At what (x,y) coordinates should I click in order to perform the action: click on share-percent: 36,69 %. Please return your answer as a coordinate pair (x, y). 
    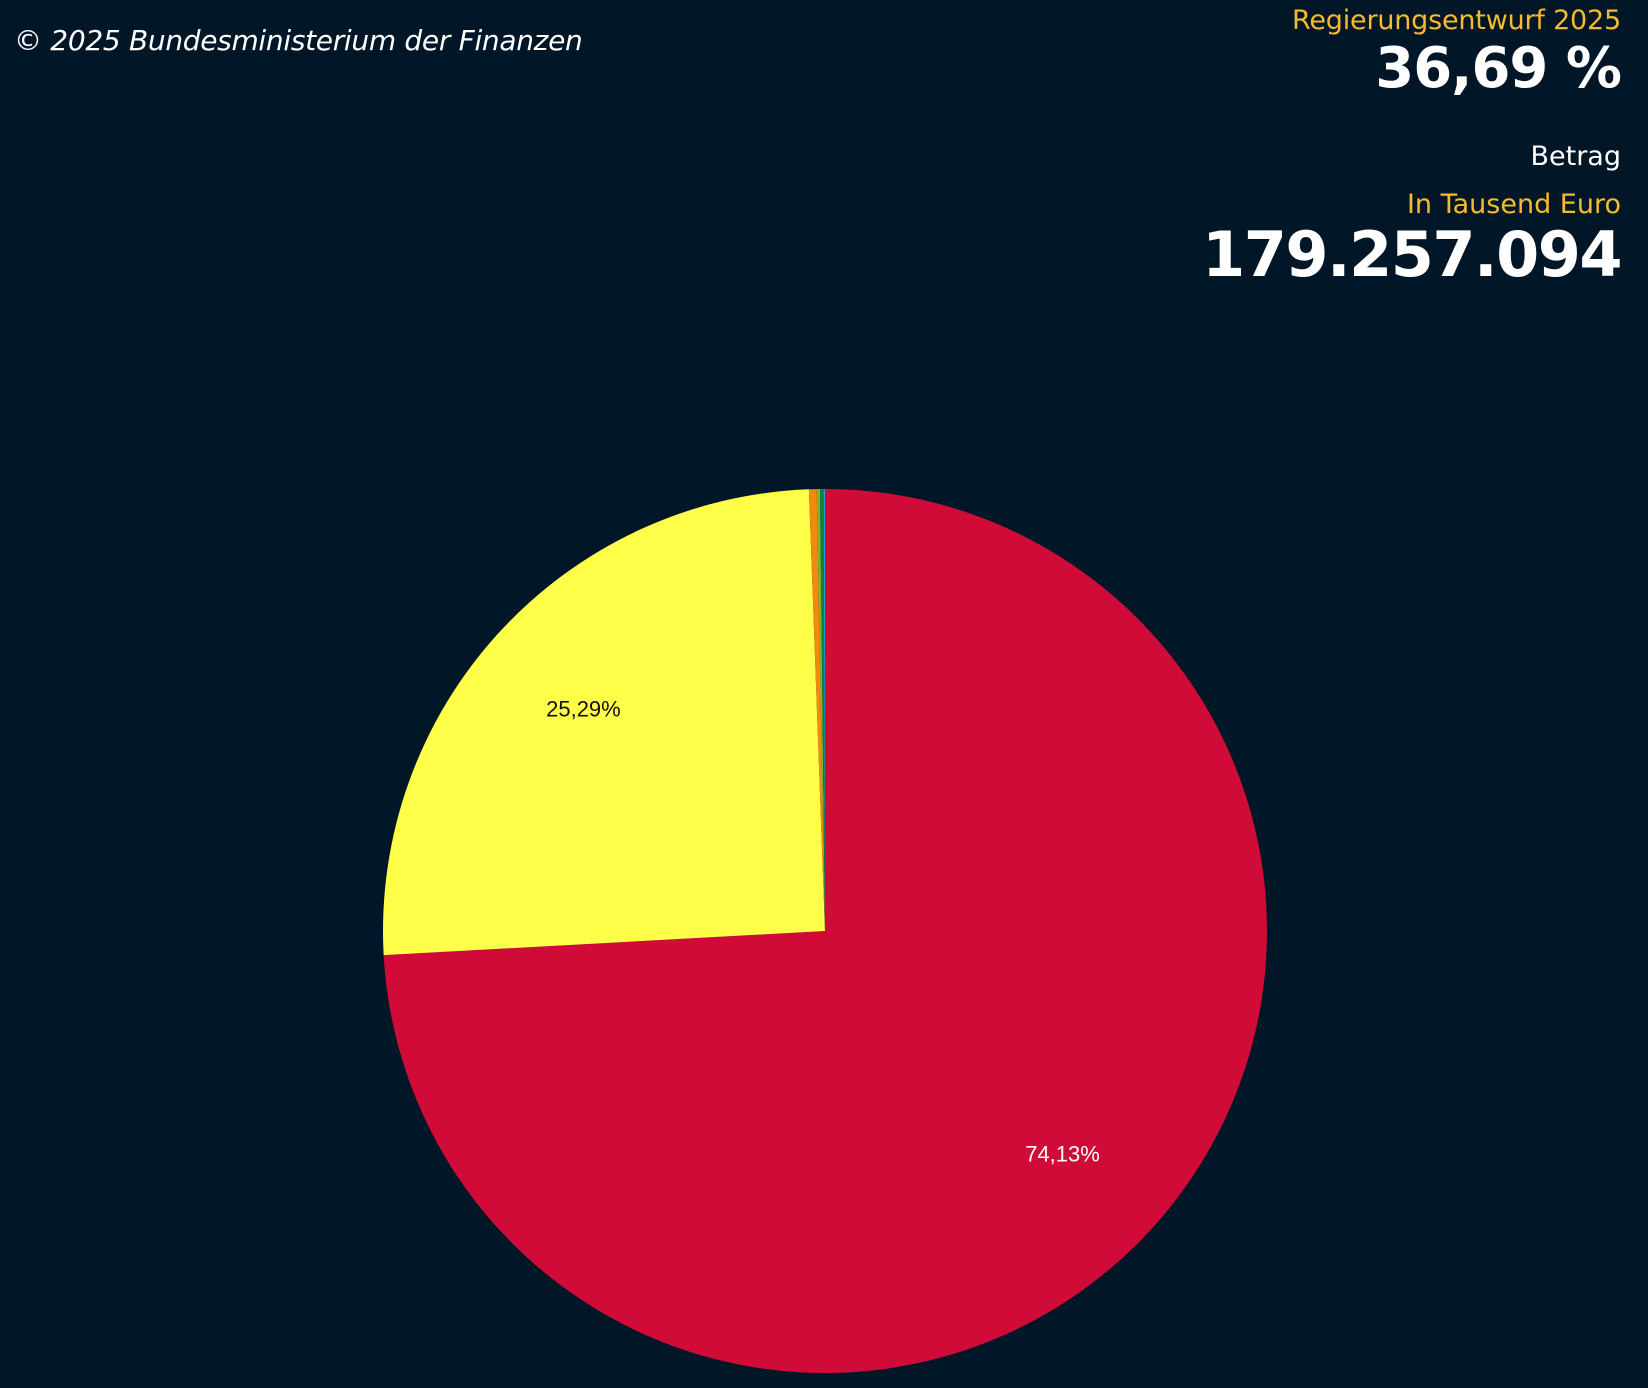
    Looking at the image, I should click on (1498, 68).